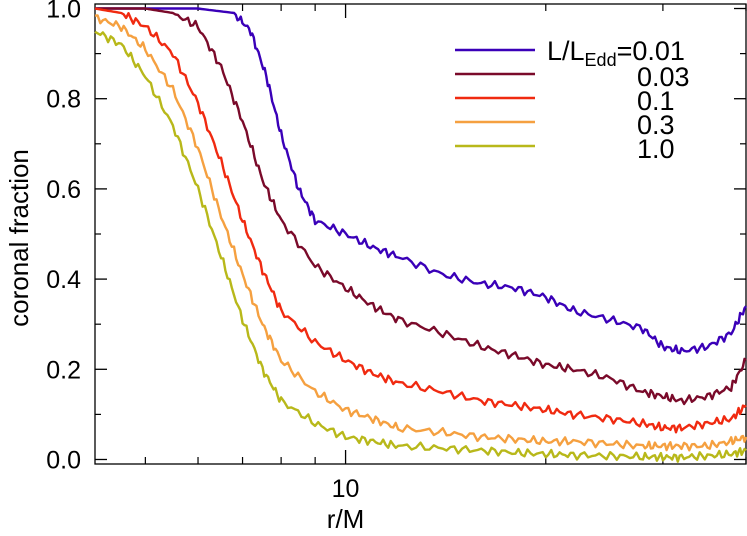 This screenshot has width=747, height=536. I want to click on legend-label-1: 0.03, so click(663, 77).